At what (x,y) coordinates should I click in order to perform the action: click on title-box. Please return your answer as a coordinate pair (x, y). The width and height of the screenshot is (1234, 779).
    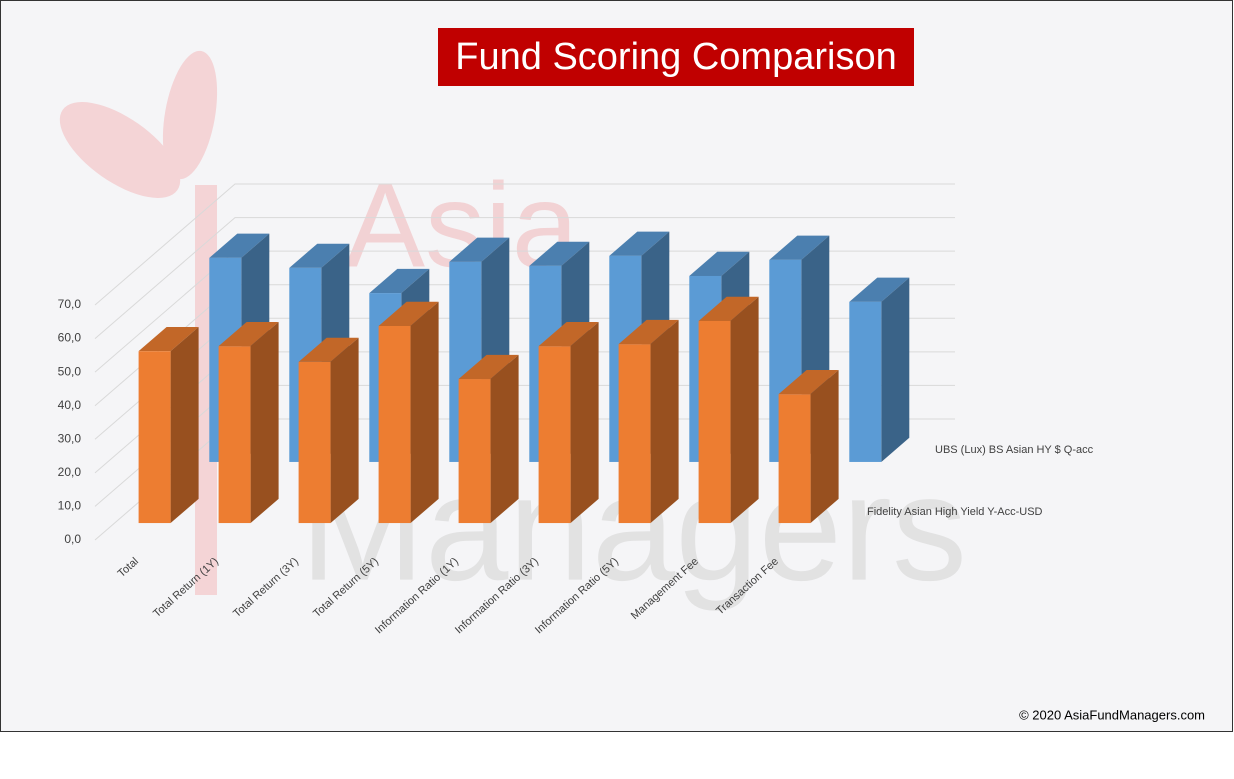
    Looking at the image, I should click on (676, 57).